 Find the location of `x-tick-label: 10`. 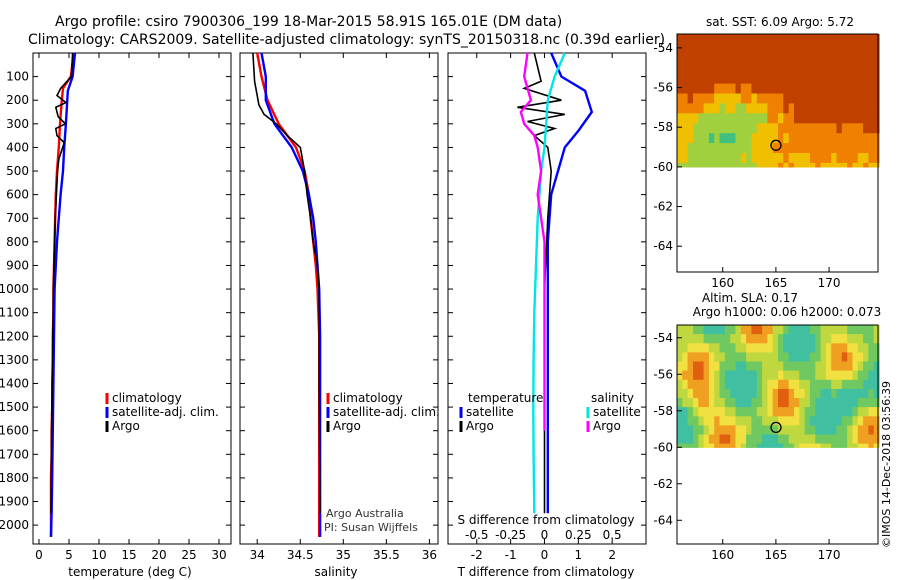

x-tick-label: 10 is located at coordinates (98, 555).